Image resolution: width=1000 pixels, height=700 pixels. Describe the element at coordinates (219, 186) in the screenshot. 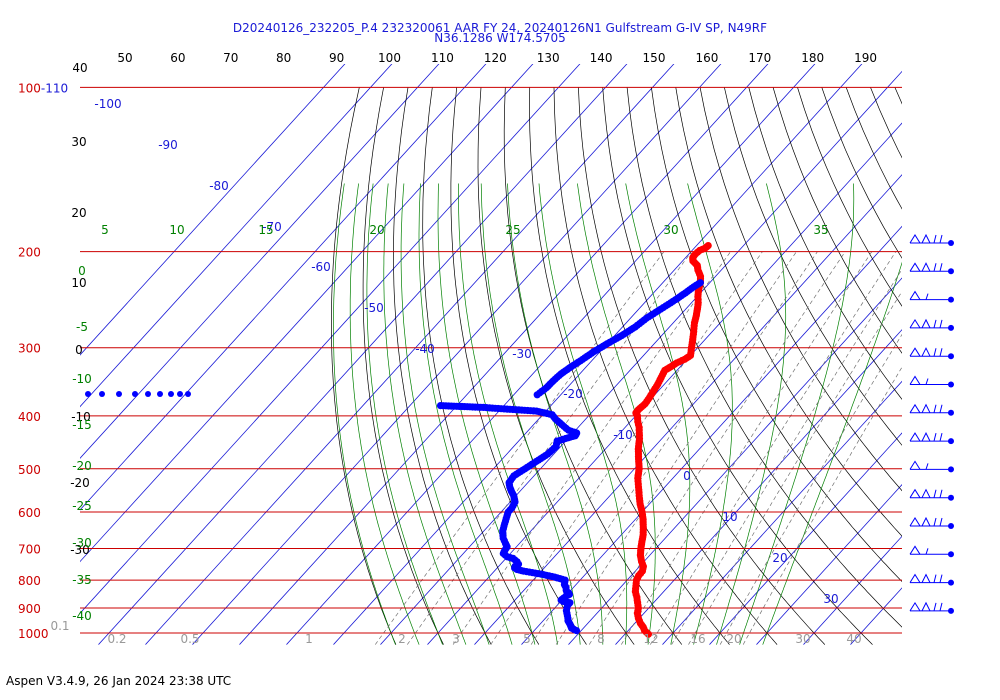

I see `isotherm-diag-label: -80` at that location.